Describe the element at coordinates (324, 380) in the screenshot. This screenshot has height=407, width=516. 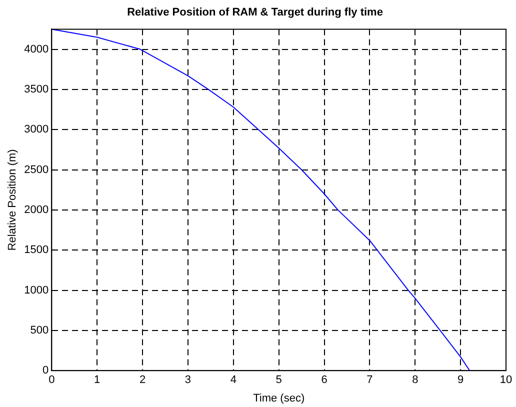
I see `x-tick-label: 6` at that location.